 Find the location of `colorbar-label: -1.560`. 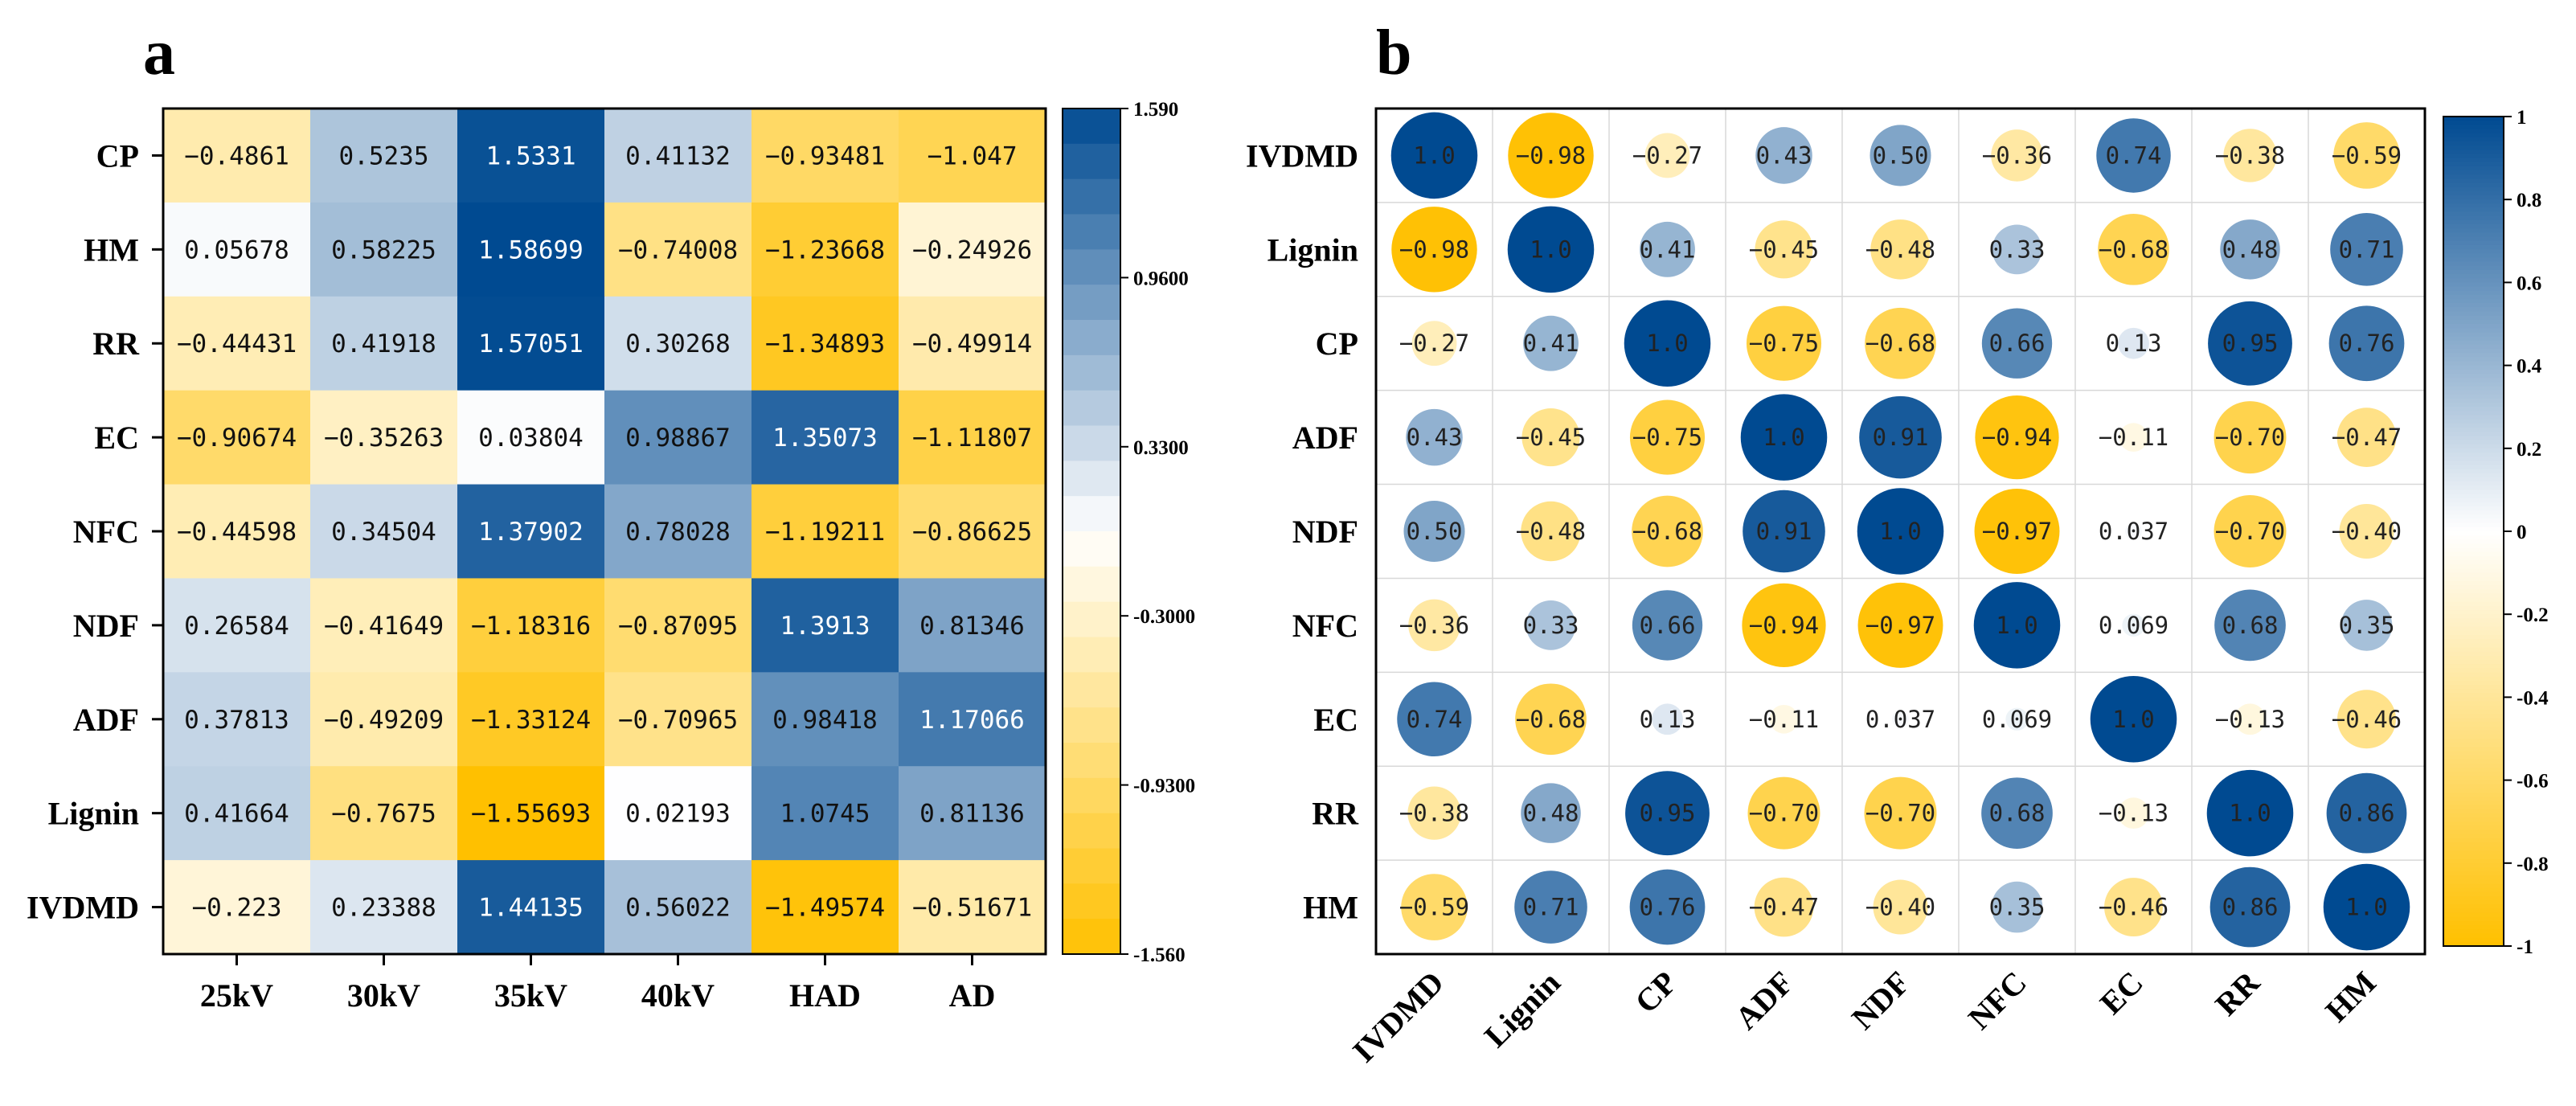

colorbar-label: -1.560 is located at coordinates (1159, 955).